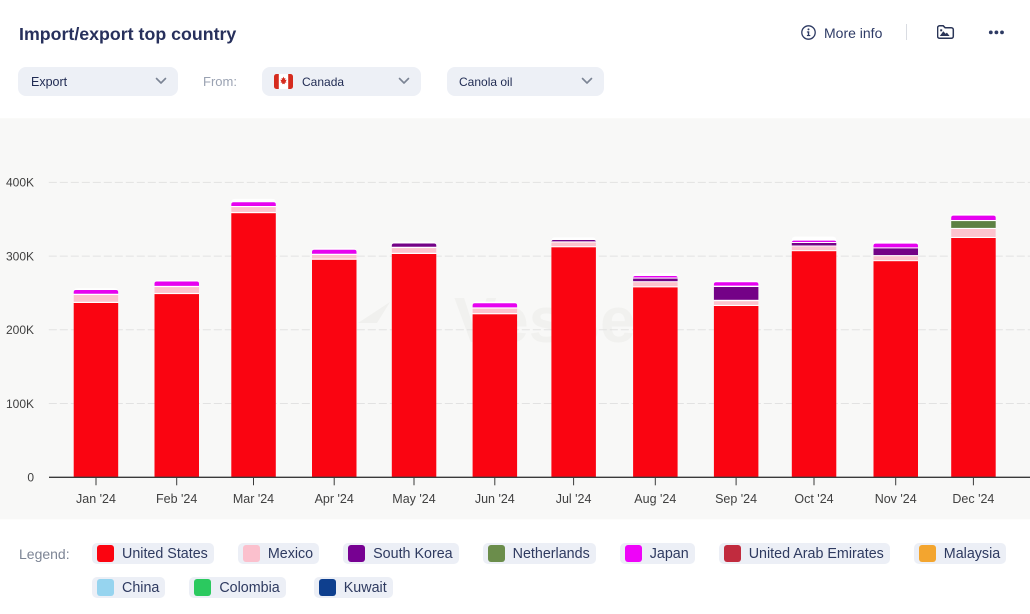 The height and width of the screenshot is (614, 1030). Describe the element at coordinates (253, 499) in the screenshot. I see `svg-text: Mar '24` at that location.